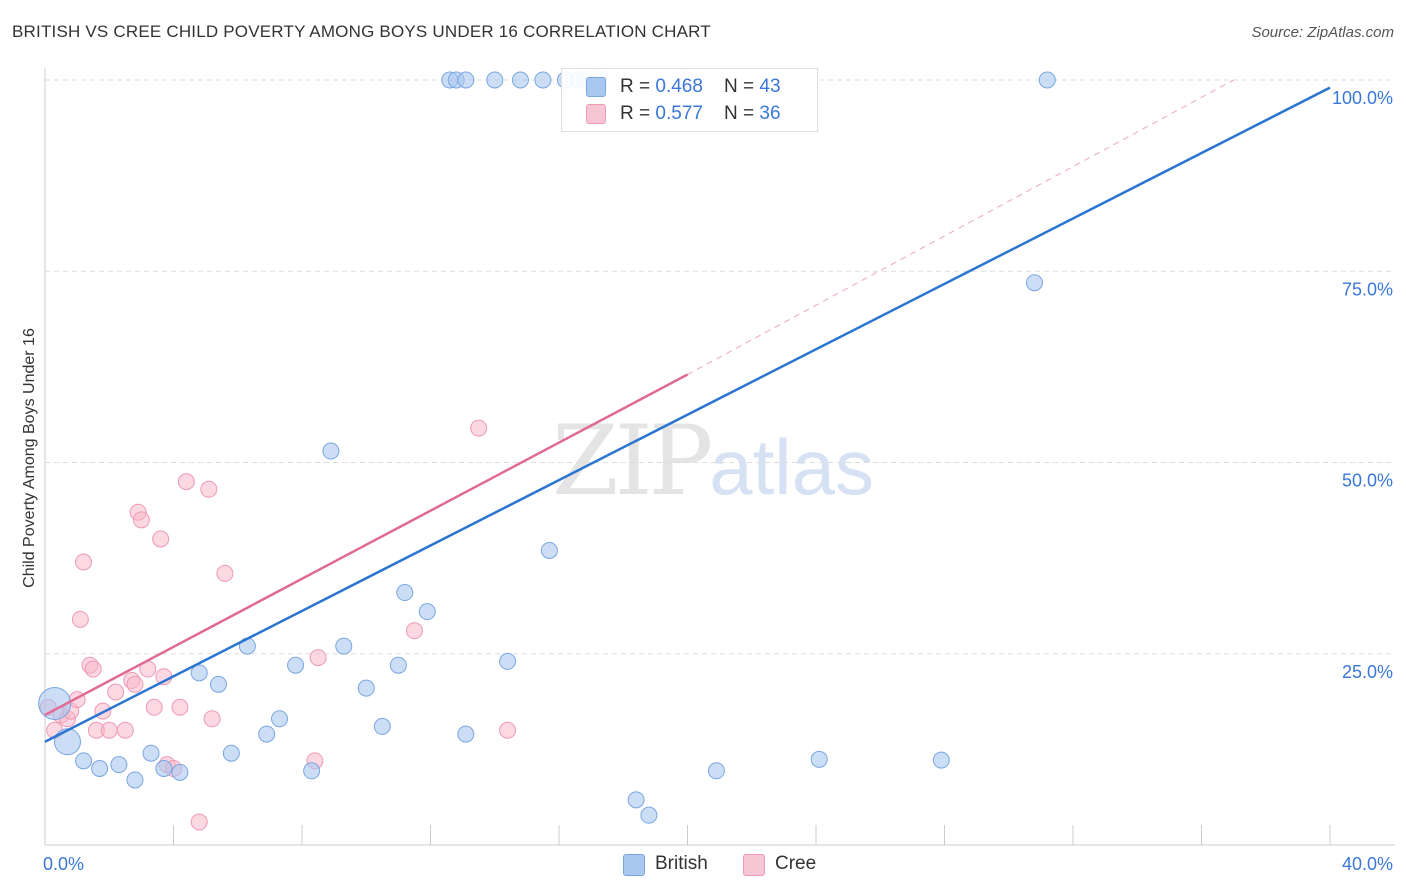 Image resolution: width=1406 pixels, height=892 pixels. Describe the element at coordinates (770, 86) in the screenshot. I see `british-n-value: 43` at that location.